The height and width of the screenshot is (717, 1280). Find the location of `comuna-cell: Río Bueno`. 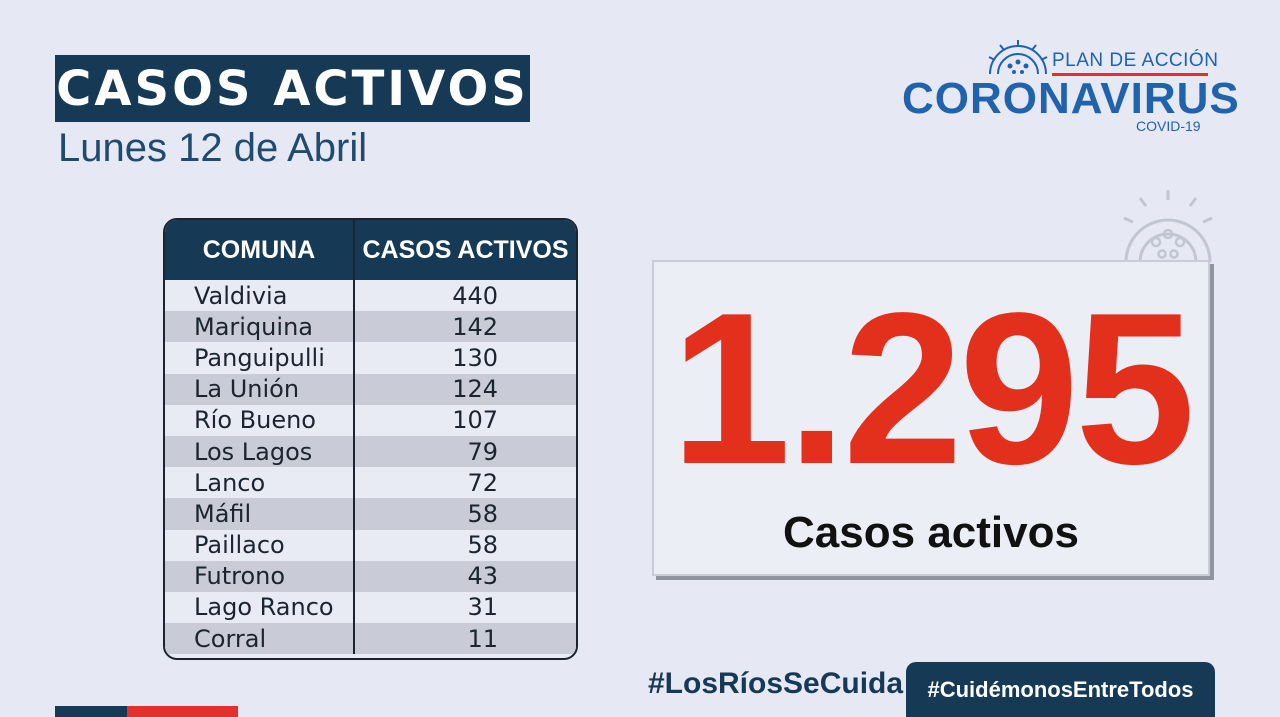

comuna-cell: Río Bueno is located at coordinates (255, 420).